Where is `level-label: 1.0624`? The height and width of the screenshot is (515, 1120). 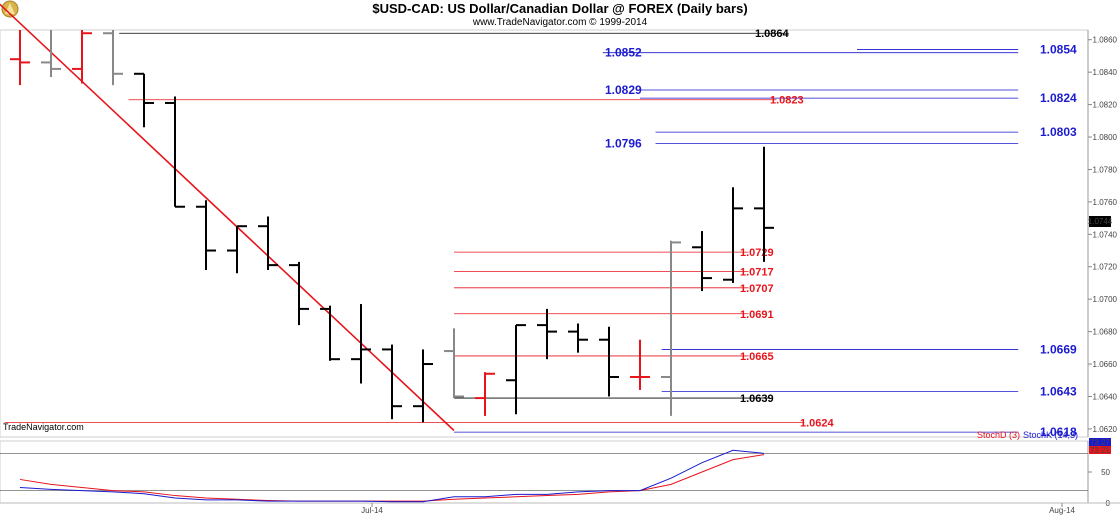
level-label: 1.0624 is located at coordinates (817, 423).